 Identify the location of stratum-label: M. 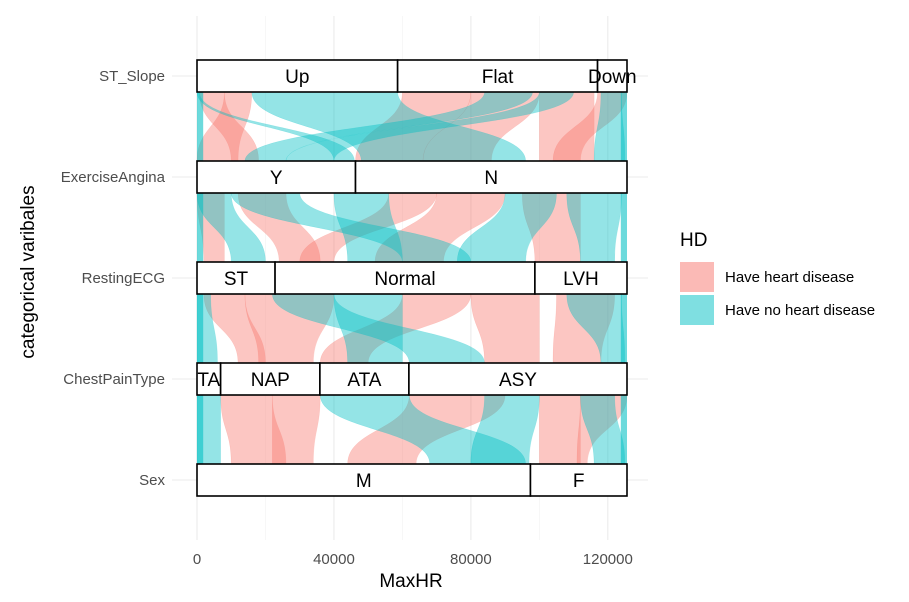
(364, 481).